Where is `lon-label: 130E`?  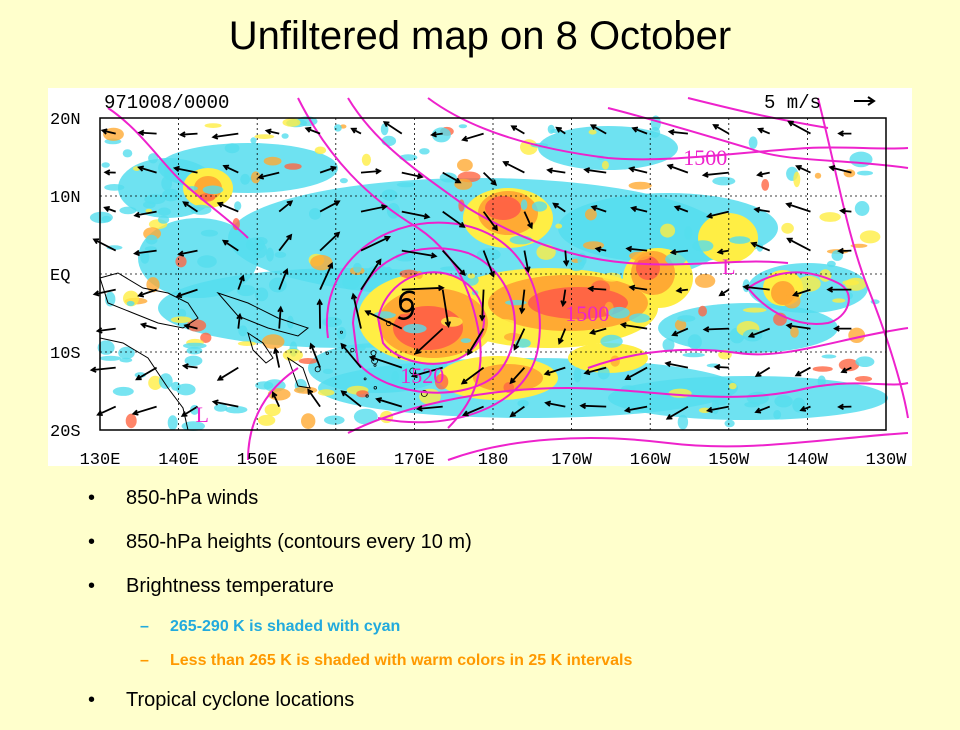 lon-label: 130E is located at coordinates (100, 458).